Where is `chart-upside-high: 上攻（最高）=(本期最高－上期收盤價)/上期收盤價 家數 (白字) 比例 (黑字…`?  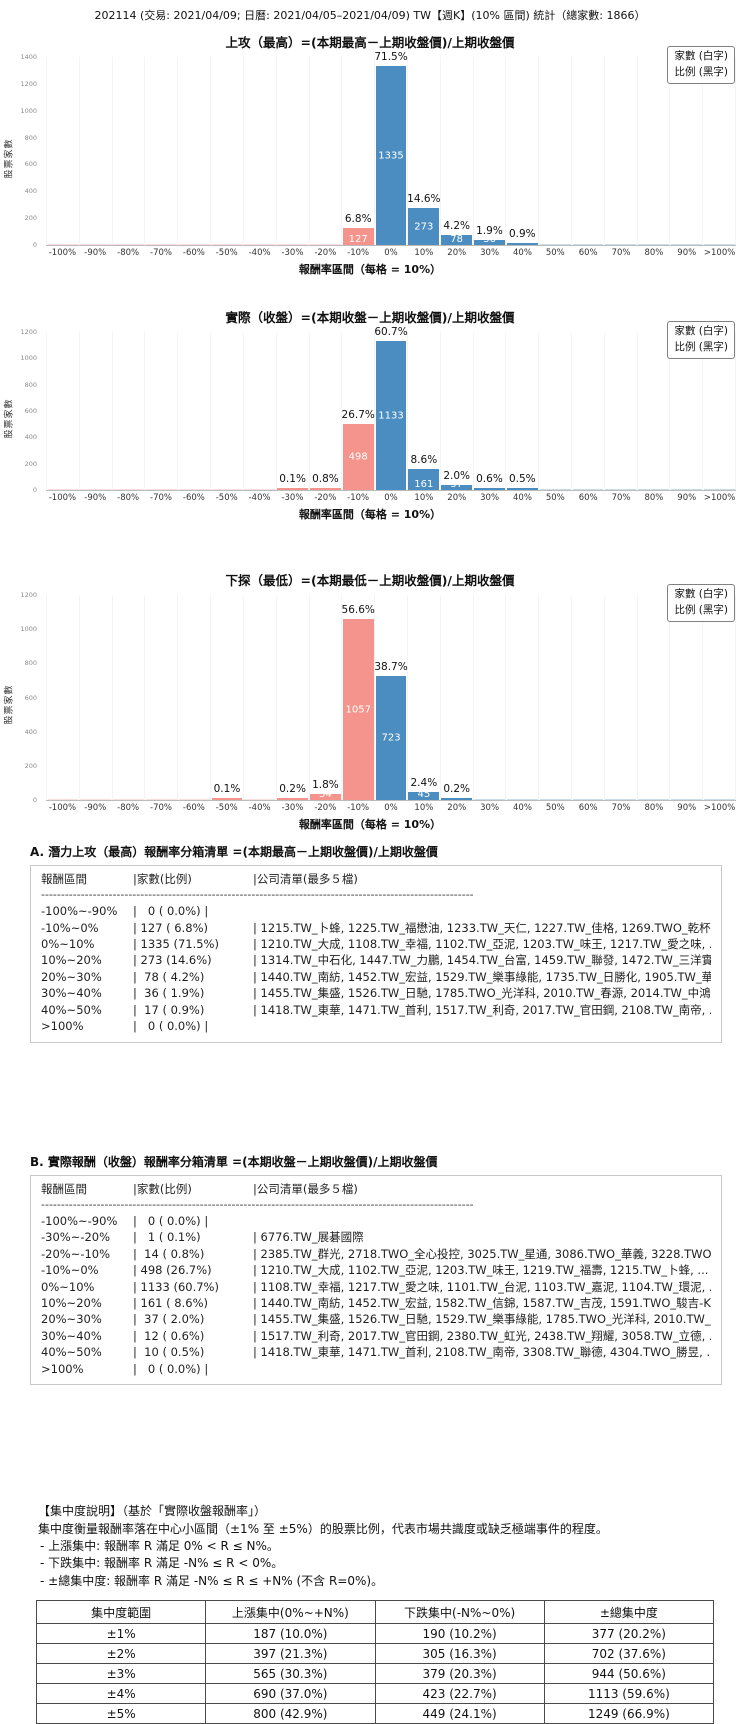 chart-upside-high: 上攻（最高）=(本期最高－上期收盤價)/上期收盤價 家數 (白字) 比例 (黑字… is located at coordinates (370, 154).